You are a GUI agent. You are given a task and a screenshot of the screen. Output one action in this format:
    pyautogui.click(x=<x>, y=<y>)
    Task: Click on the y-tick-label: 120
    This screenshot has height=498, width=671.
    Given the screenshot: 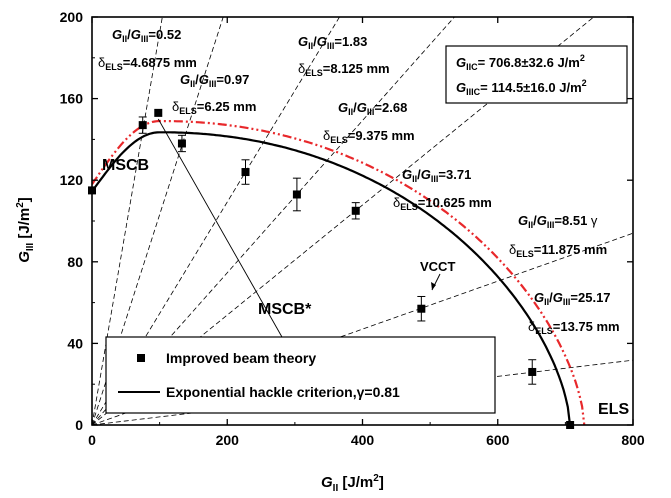 What is the action you would take?
    pyautogui.click(x=72, y=180)
    